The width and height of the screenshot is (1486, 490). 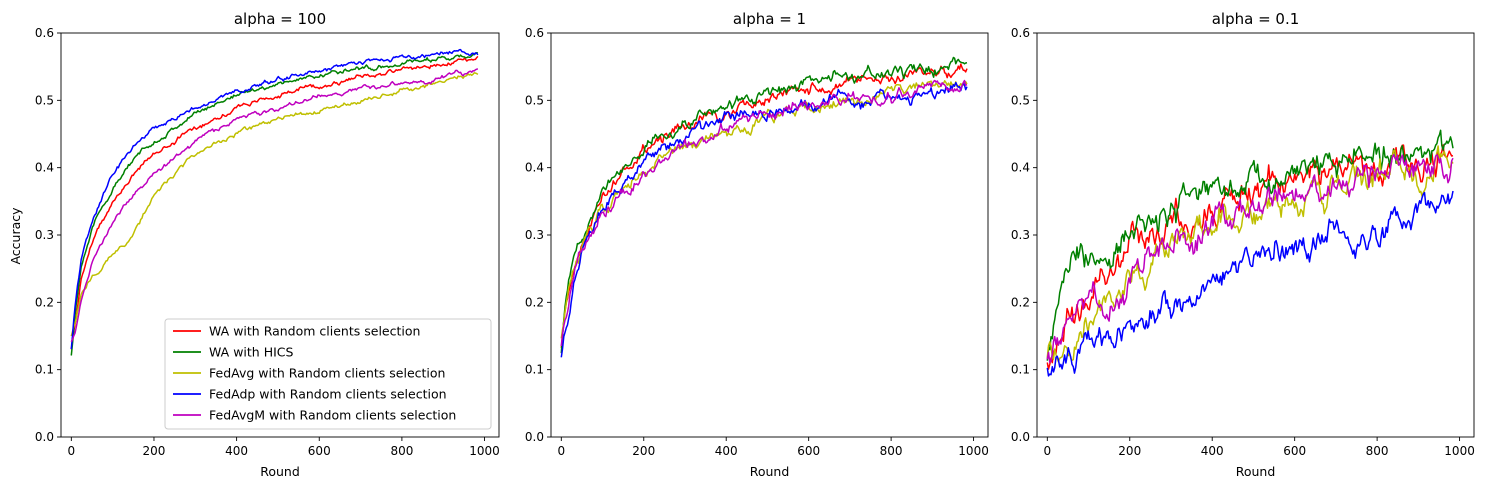 I want to click on legend-item: FedAvg with Random clients selection, so click(x=309, y=373).